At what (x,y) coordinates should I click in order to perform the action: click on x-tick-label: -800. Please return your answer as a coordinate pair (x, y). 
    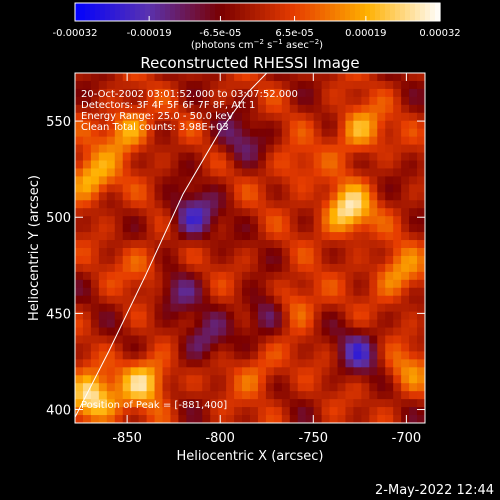
    Looking at the image, I should click on (220, 438).